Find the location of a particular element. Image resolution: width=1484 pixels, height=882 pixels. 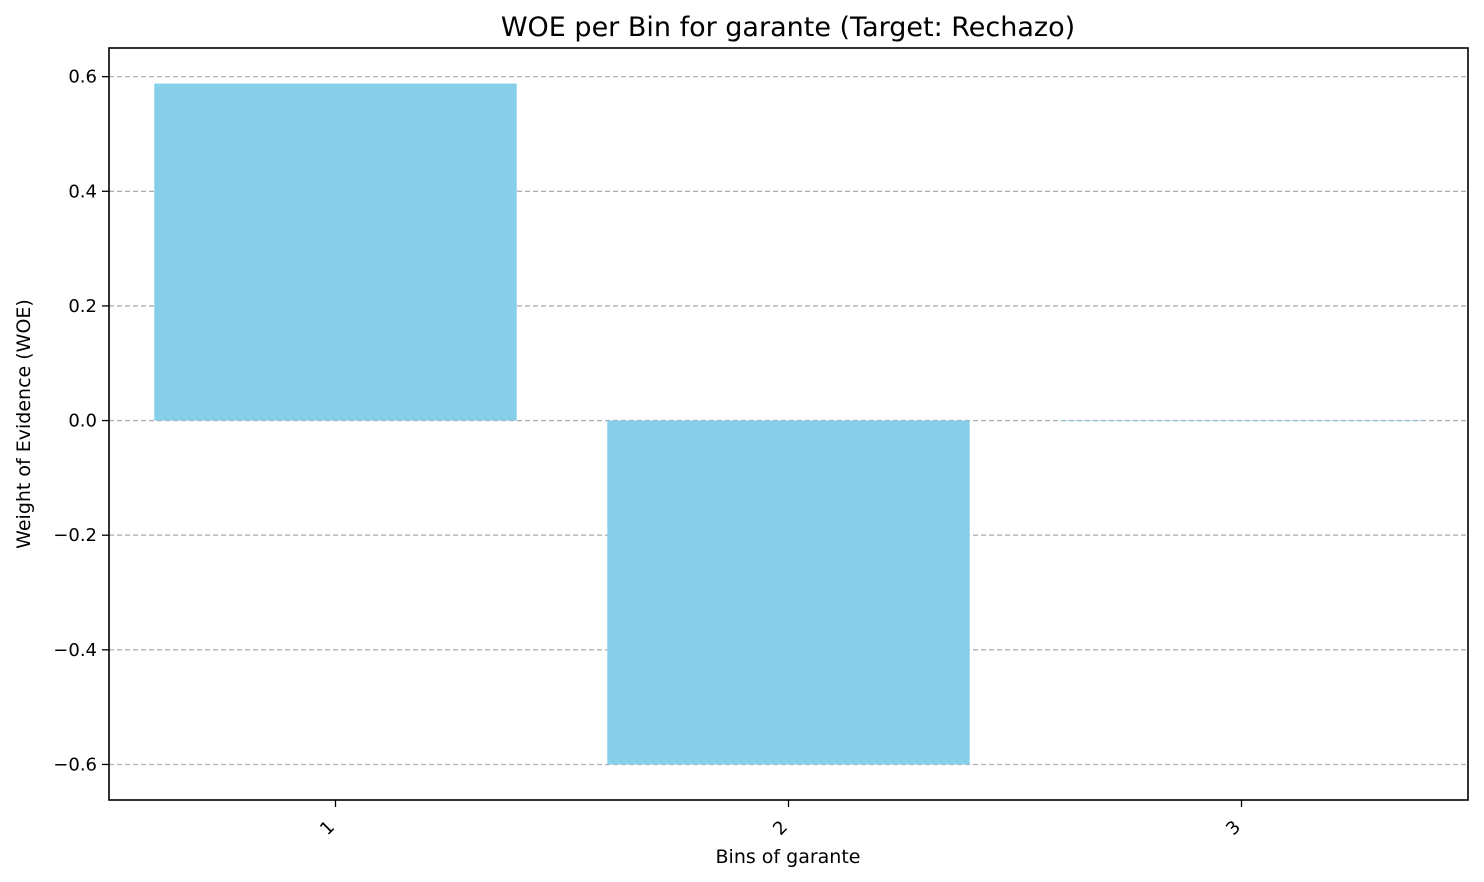

x-tick-label: 2 is located at coordinates (780, 828).